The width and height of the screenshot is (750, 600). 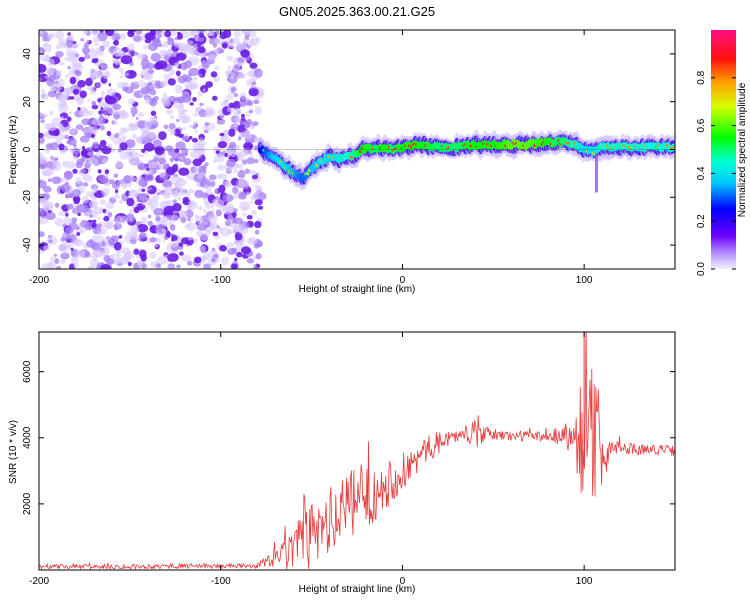 I want to click on snr-x-label: Height of straight line (km), so click(x=357, y=589).